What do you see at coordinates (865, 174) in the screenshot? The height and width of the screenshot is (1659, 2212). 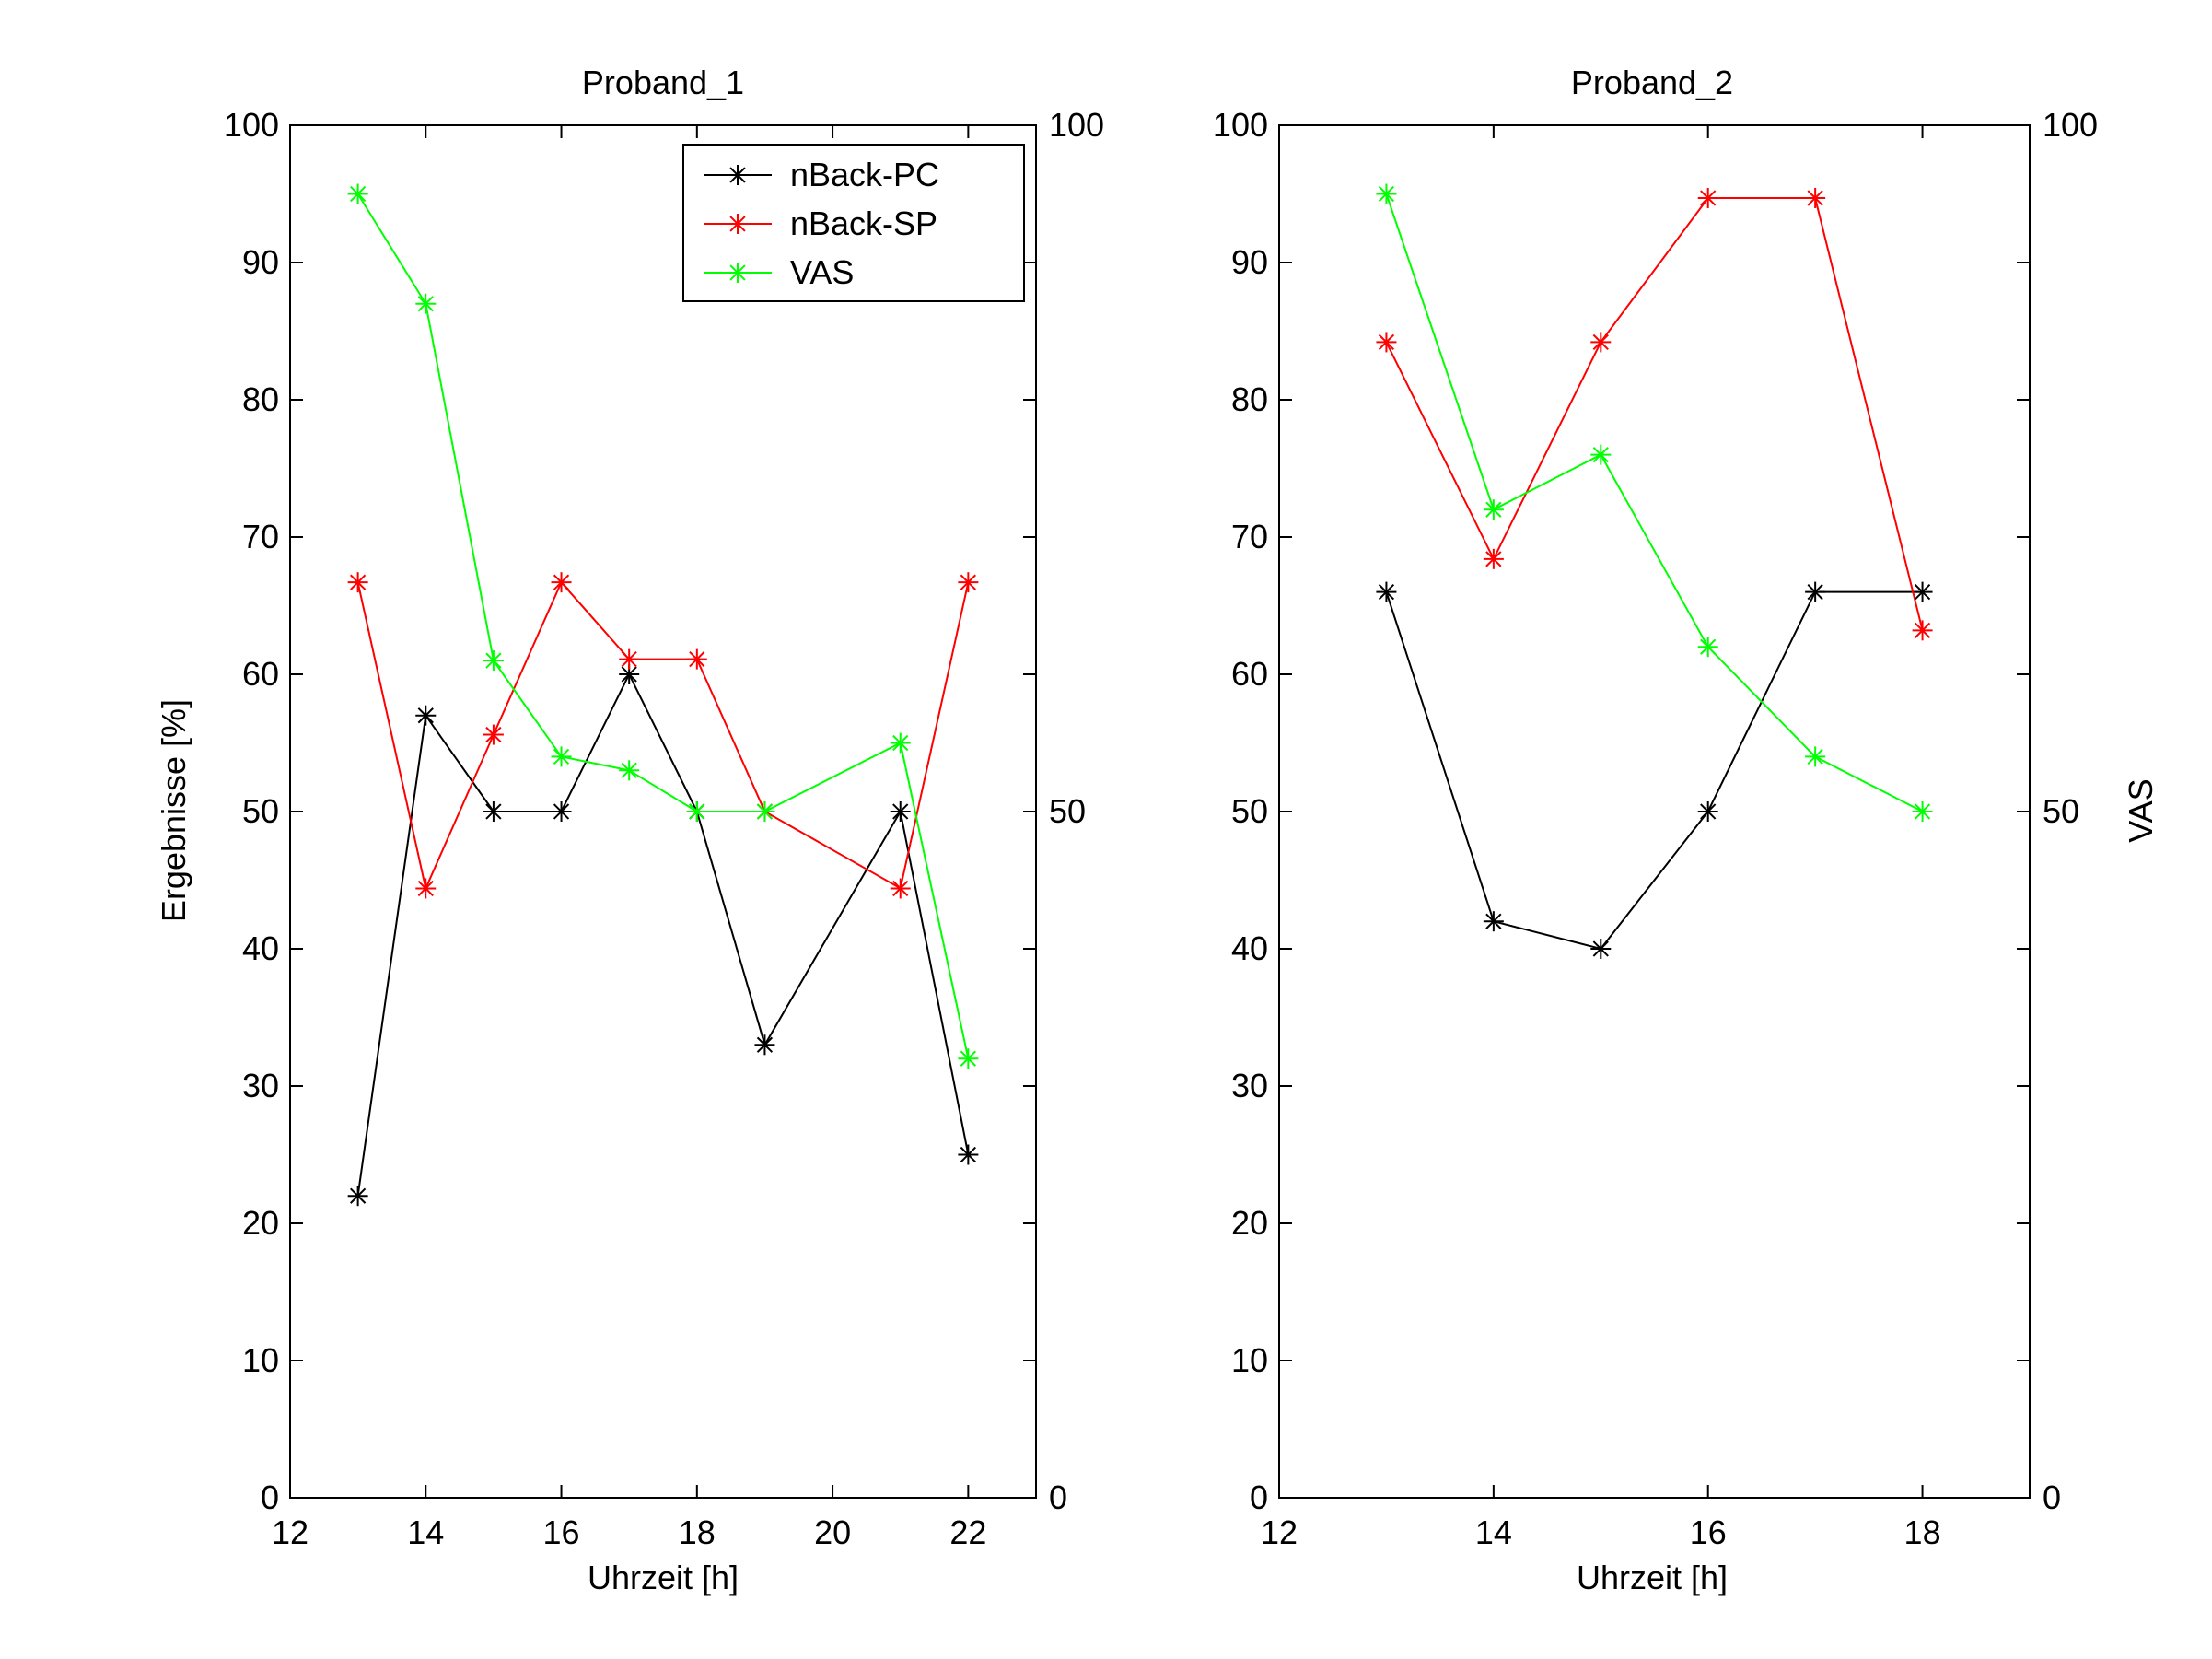 I see `legend-label-nback-pc: nBack-PC` at bounding box center [865, 174].